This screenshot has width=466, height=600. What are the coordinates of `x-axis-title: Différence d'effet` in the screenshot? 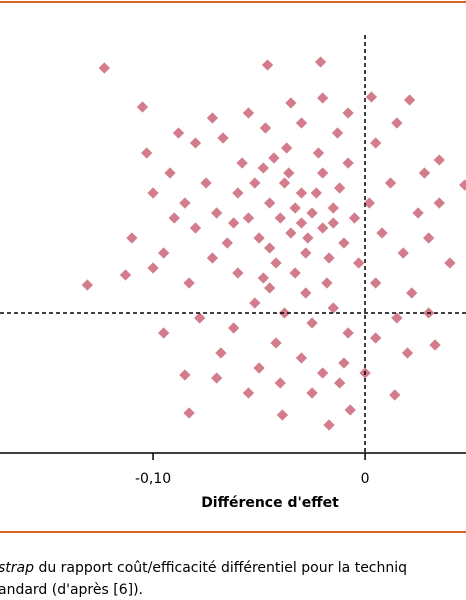 It's located at (270, 503).